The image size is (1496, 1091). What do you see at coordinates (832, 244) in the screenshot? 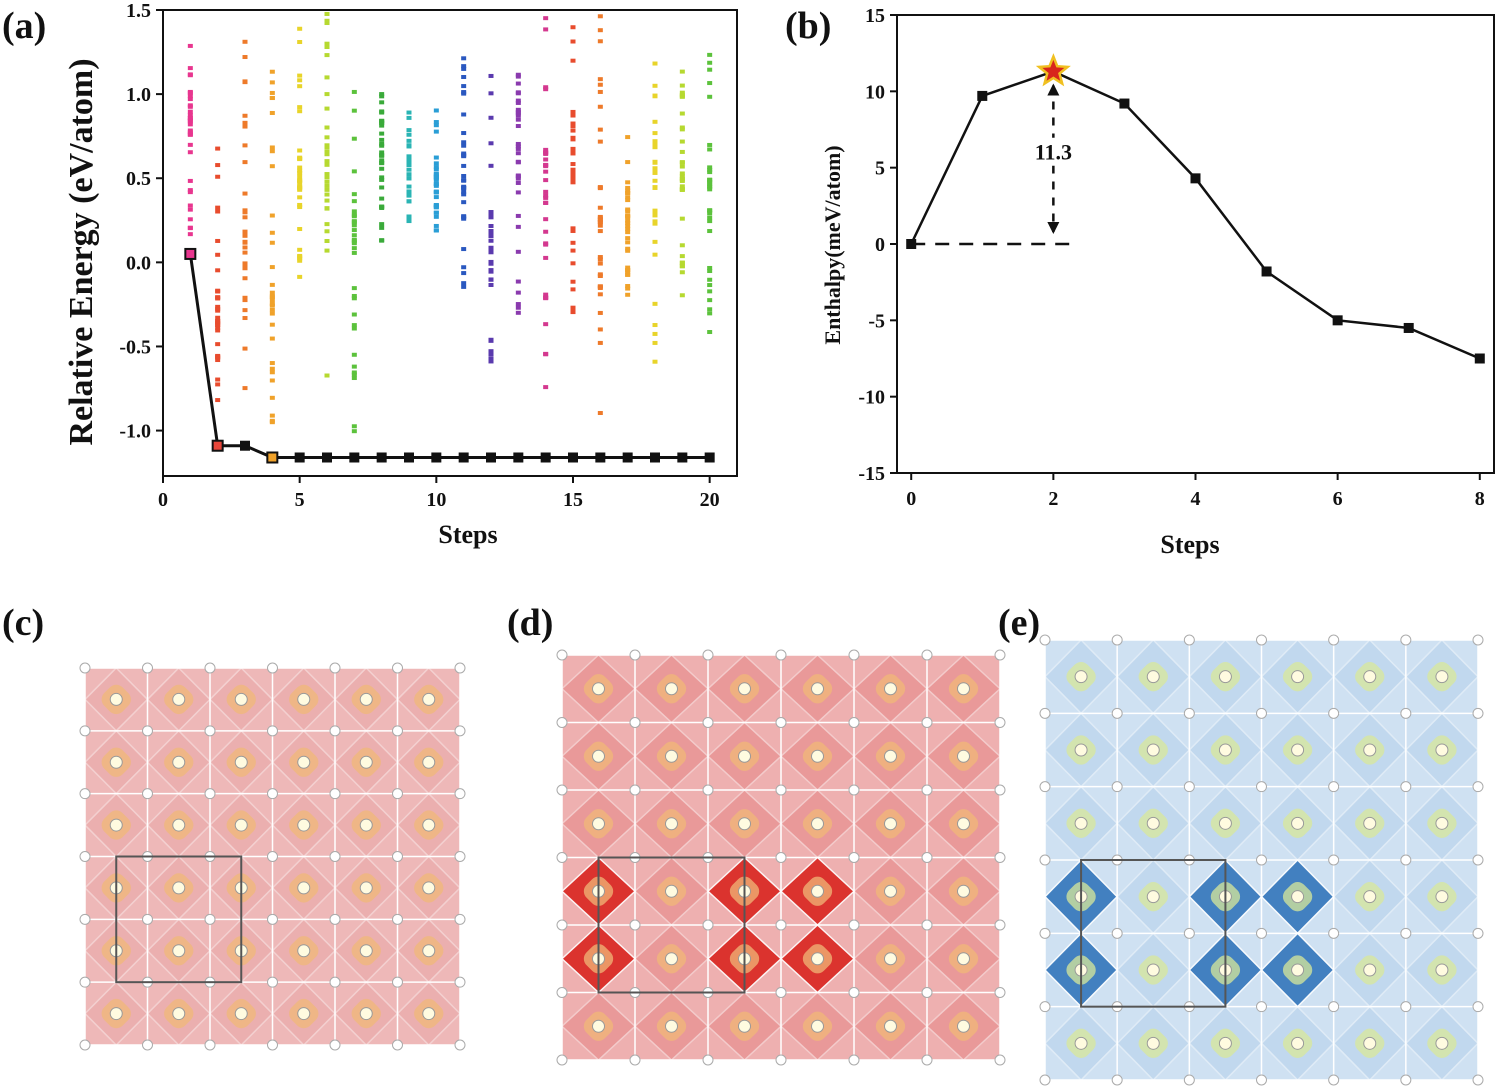
I see `y-axis-label: Enthalpy(meV/atom)` at bounding box center [832, 244].